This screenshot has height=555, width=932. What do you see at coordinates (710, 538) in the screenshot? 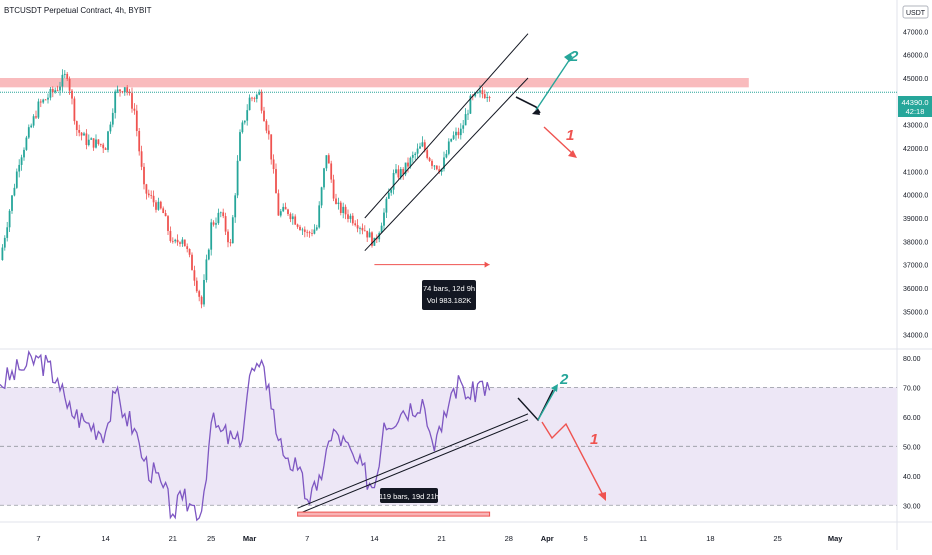
I see `time-tick-label: 18` at bounding box center [710, 538].